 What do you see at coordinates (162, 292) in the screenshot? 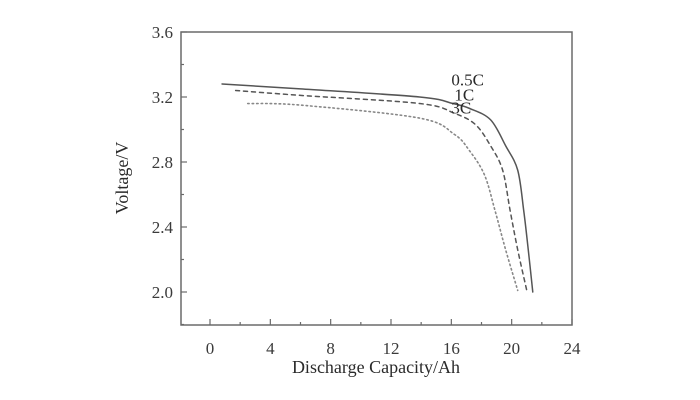
I see `y-tick-label: 2.0` at bounding box center [162, 292].